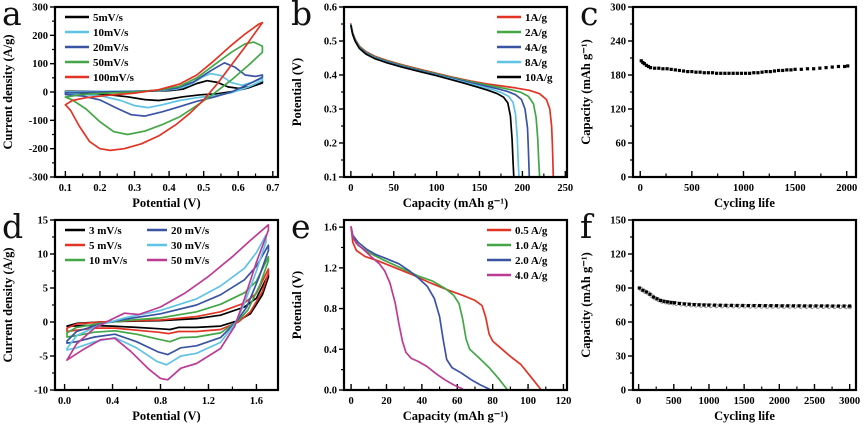 This screenshot has height=425, width=866. What do you see at coordinates (114, 78) in the screenshot?
I see `svg-text: 100mV/s` at bounding box center [114, 78].